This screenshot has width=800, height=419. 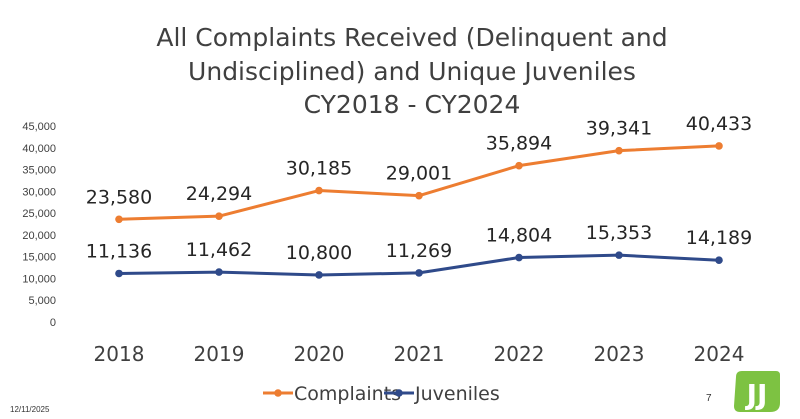 I want to click on data-label: 24,294, so click(x=219, y=194).